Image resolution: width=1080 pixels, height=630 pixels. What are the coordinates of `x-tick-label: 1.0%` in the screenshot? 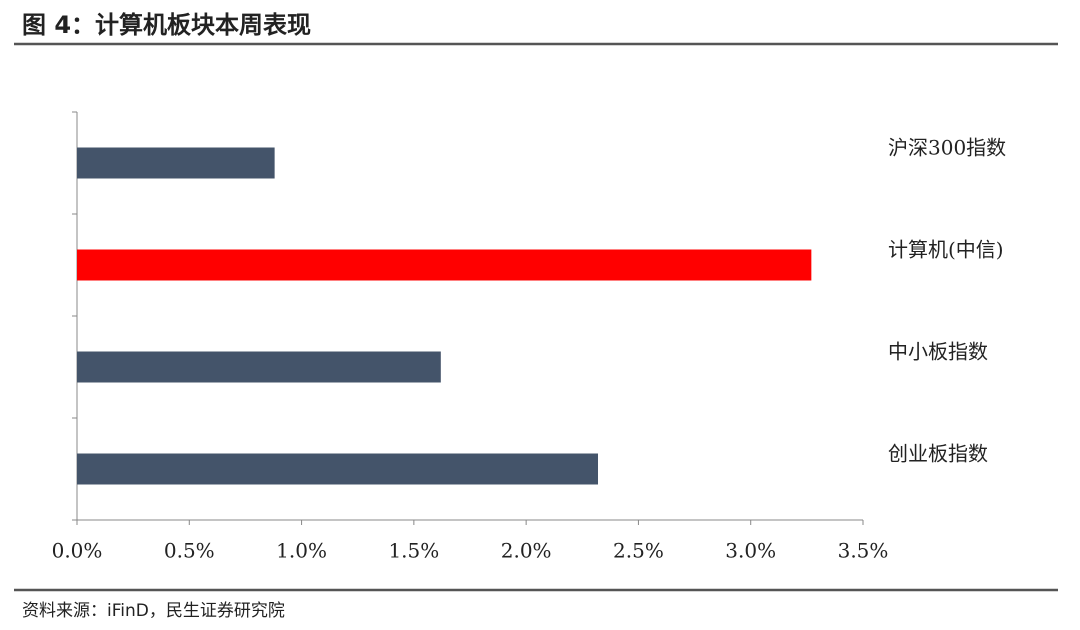 It's located at (301, 551).